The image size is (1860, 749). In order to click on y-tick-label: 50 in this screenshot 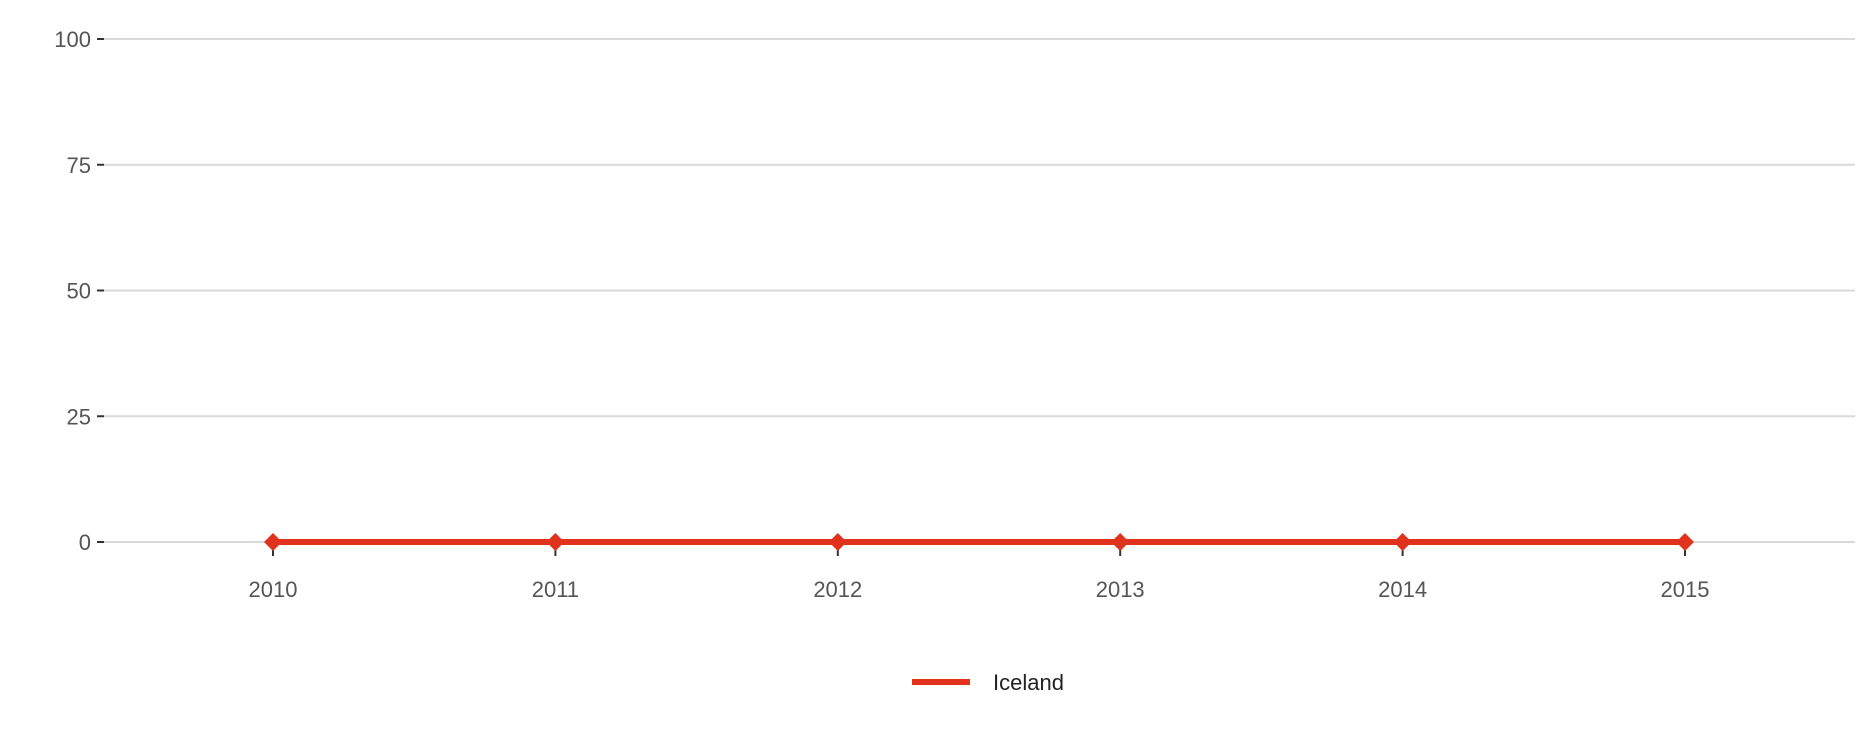, I will do `click(79, 291)`.